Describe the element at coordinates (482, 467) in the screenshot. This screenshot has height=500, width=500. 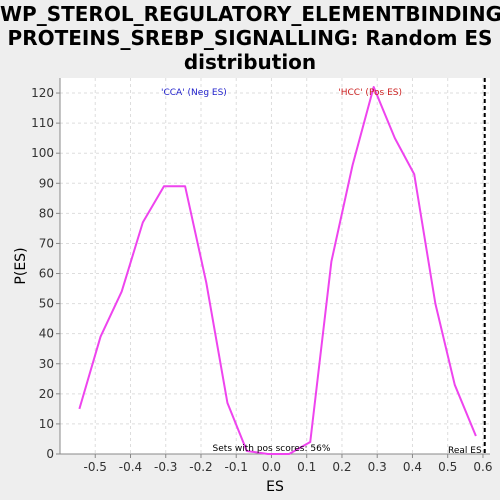
I see `x-tick-label: 0.6` at that location.